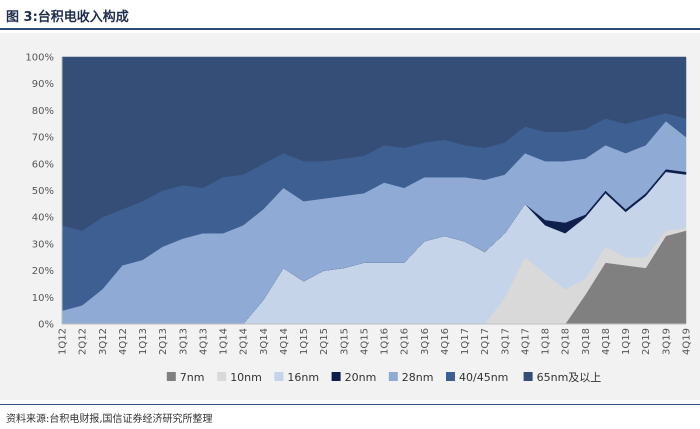 The image size is (700, 429). Describe the element at coordinates (569, 377) in the screenshot. I see `legend-label: 65nm及以上` at that location.